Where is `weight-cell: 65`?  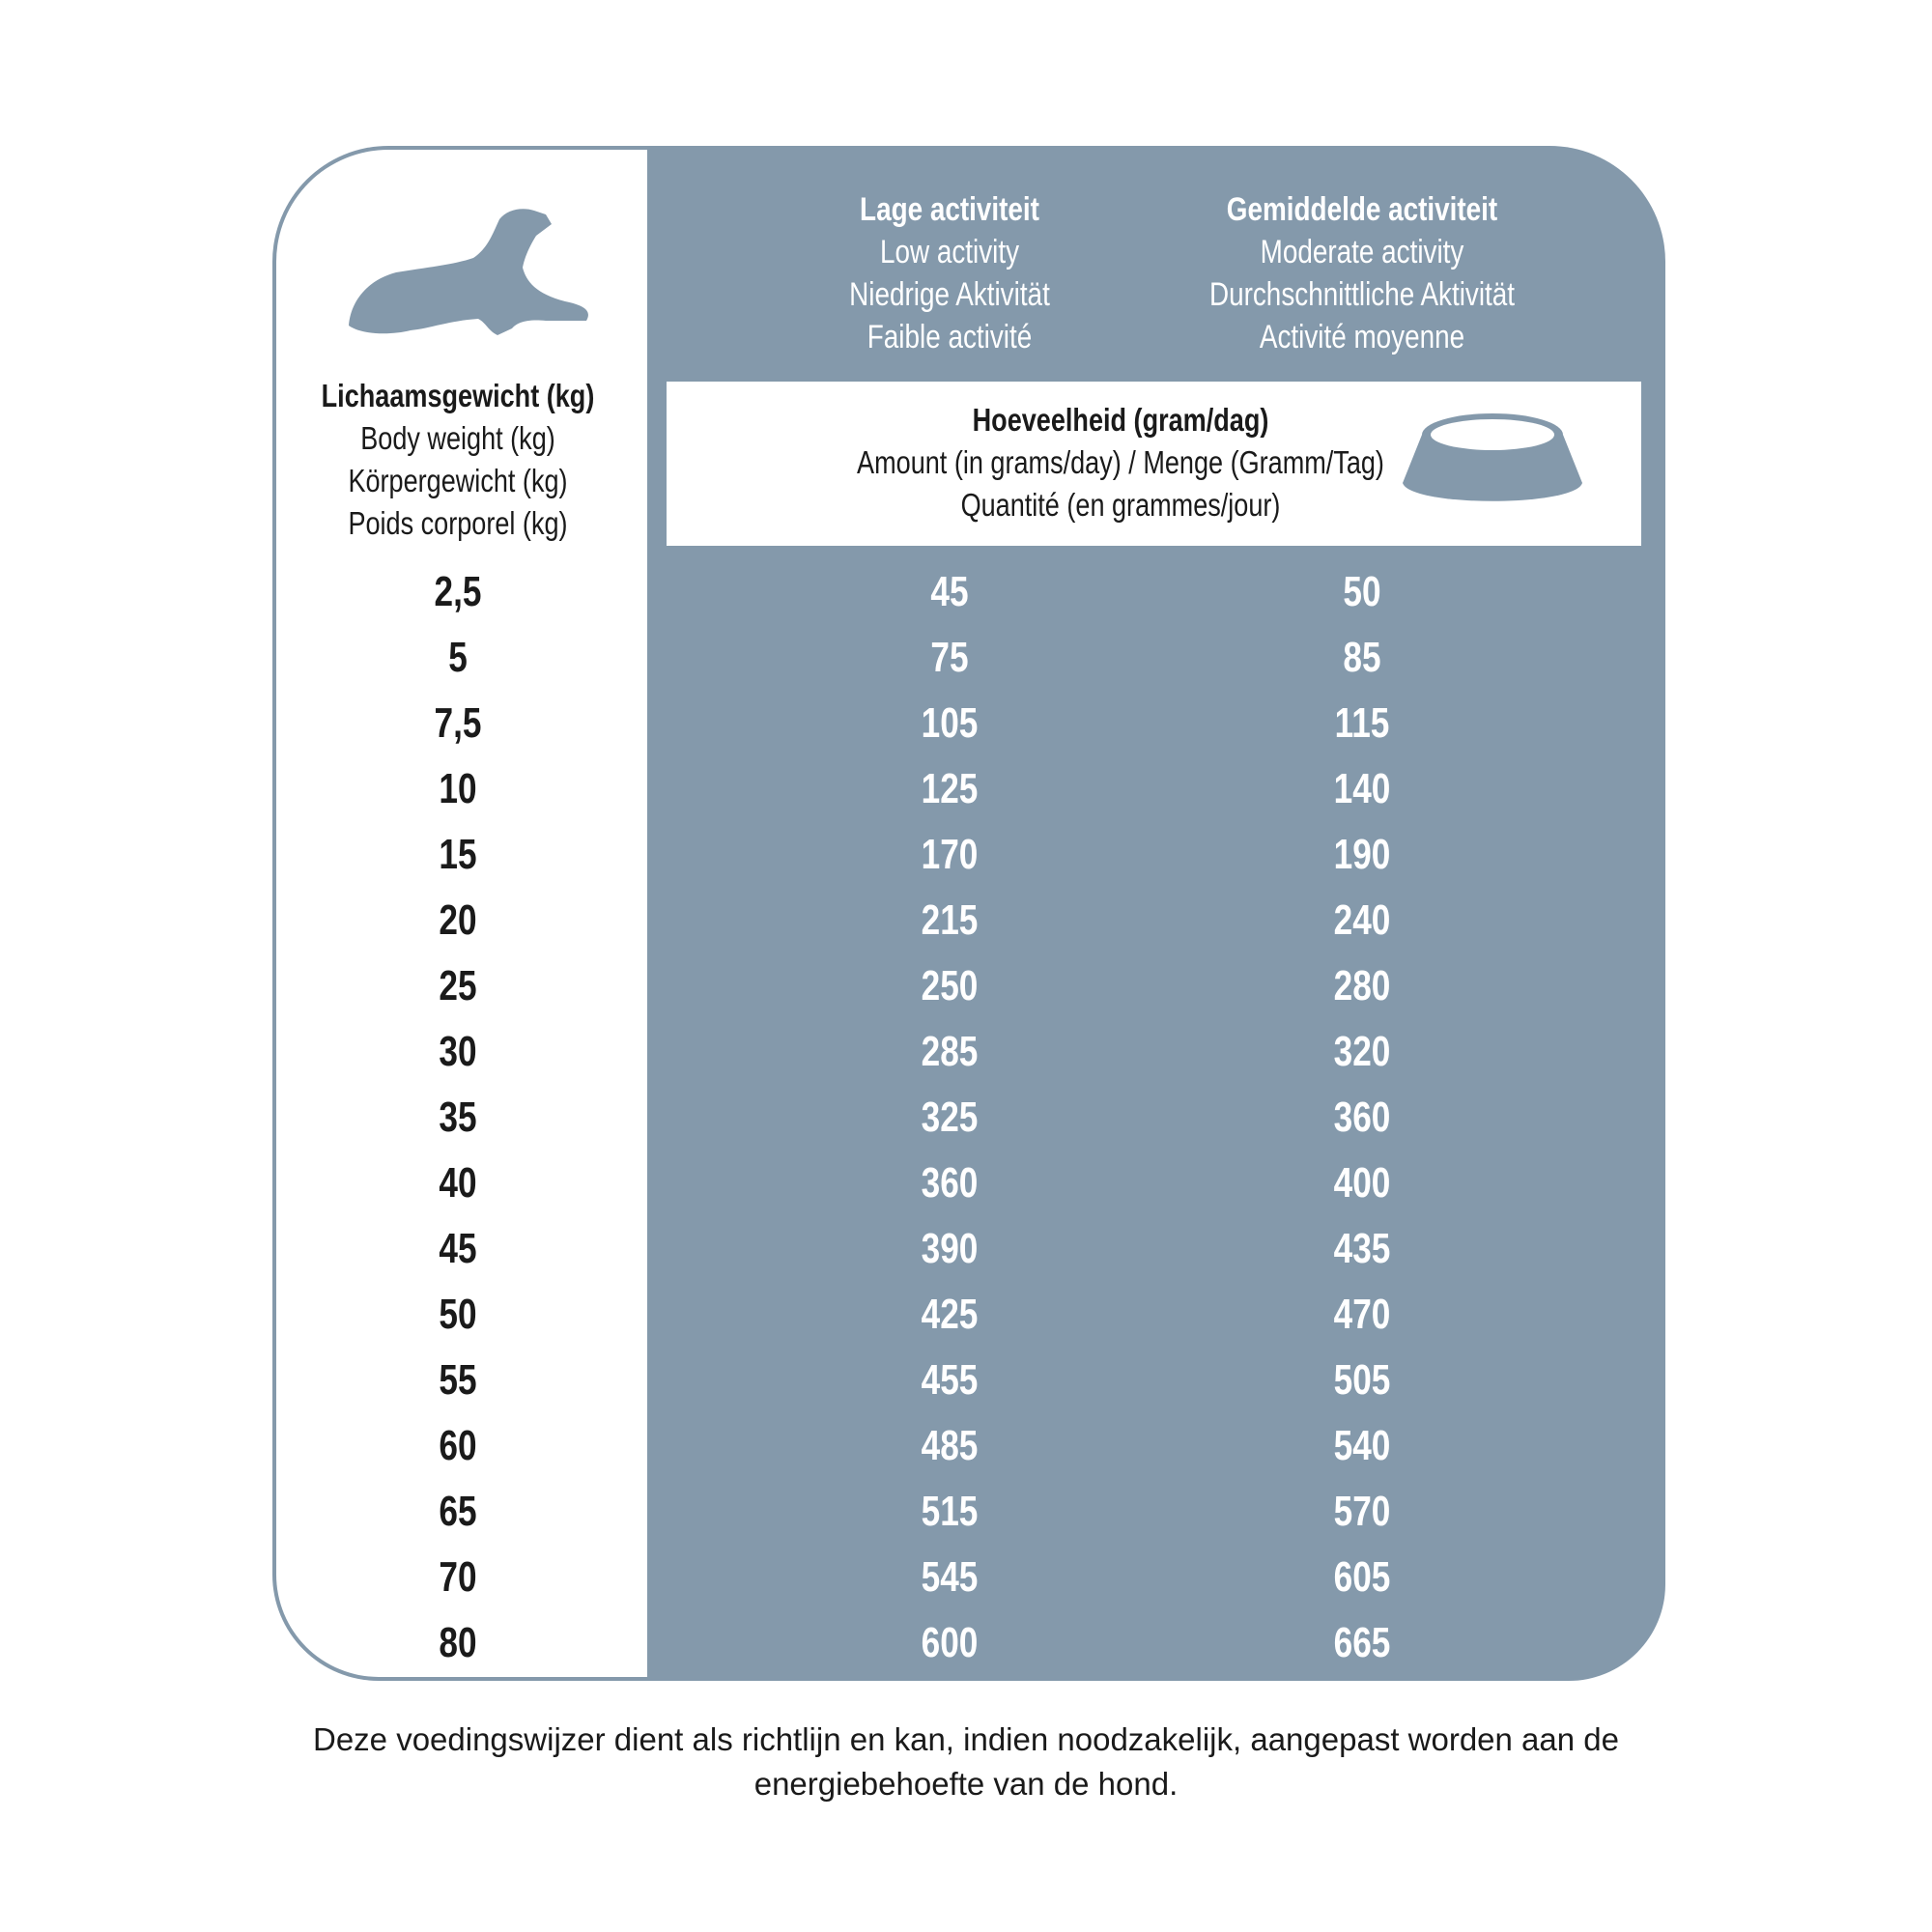 weight-cell: 65 is located at coordinates (458, 1511).